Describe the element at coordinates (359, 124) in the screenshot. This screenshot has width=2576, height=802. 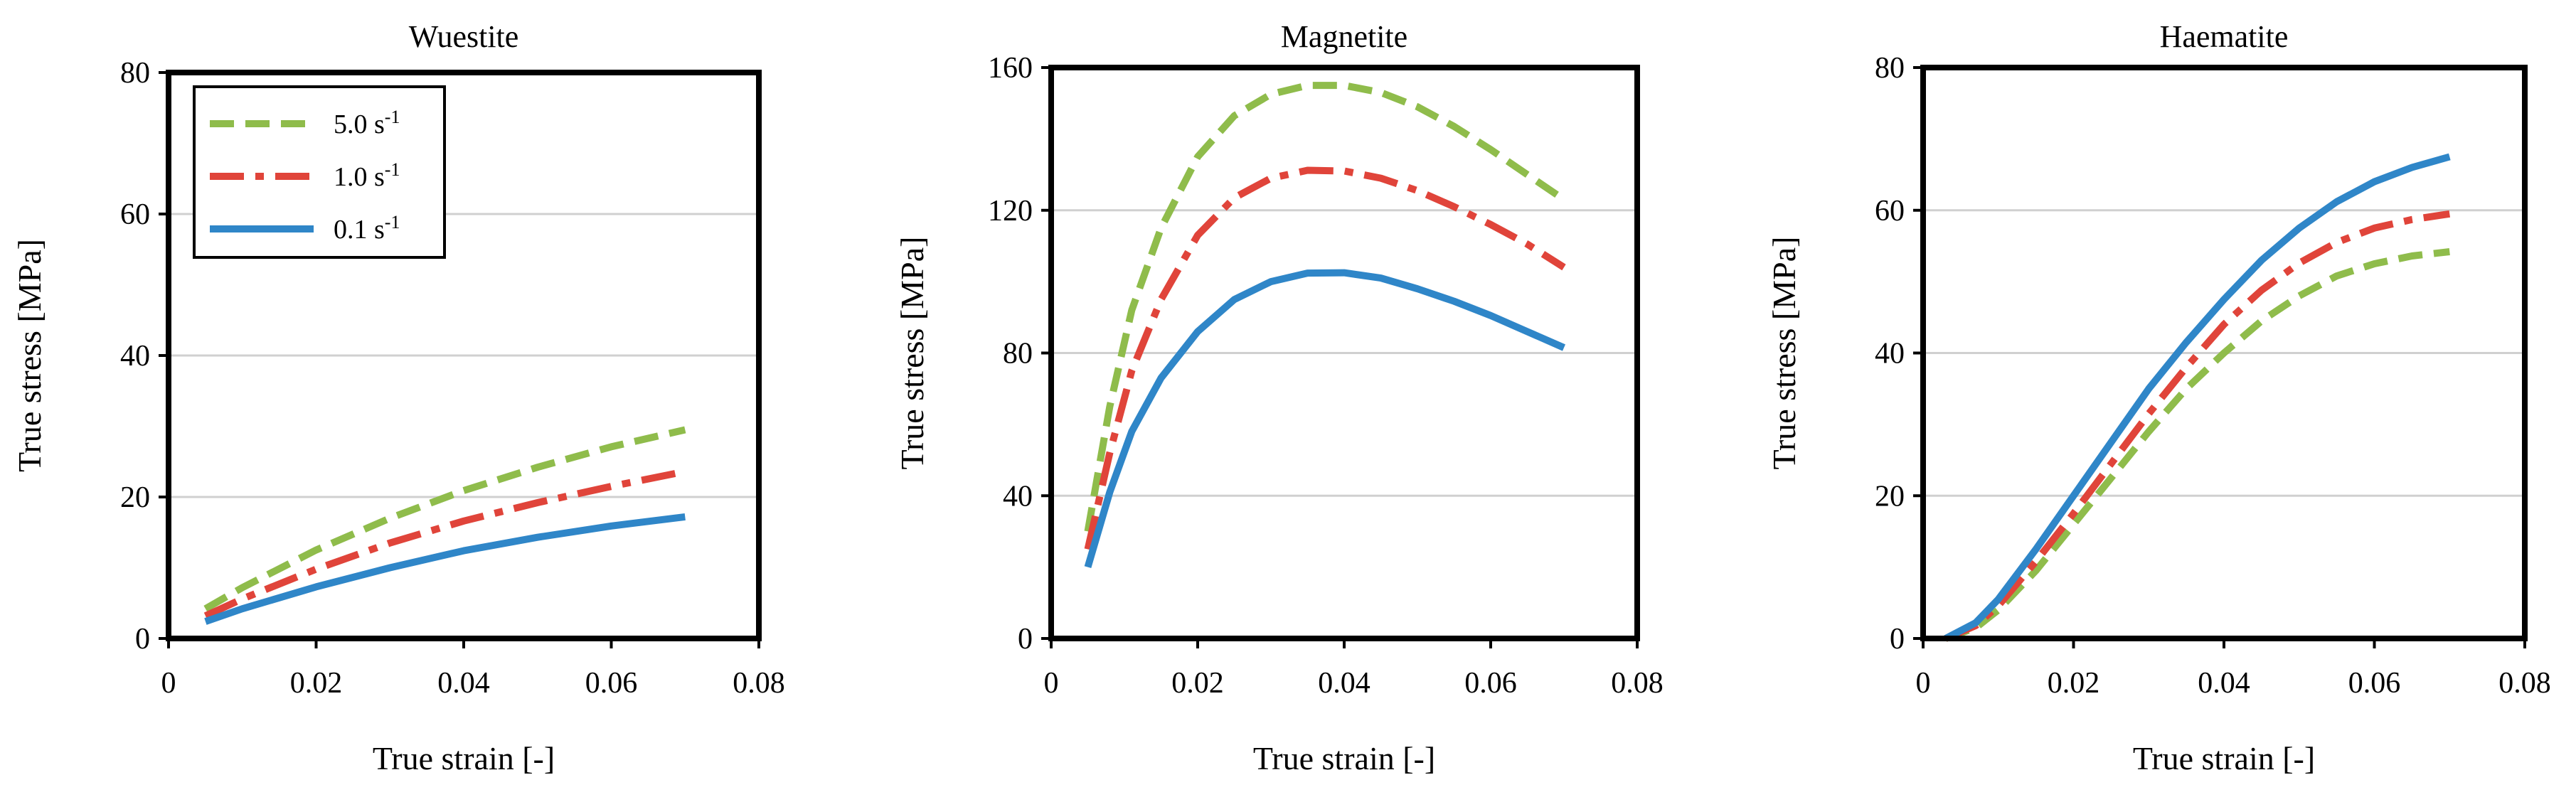
I see `legend-entry-text: 5.0 s` at that location.